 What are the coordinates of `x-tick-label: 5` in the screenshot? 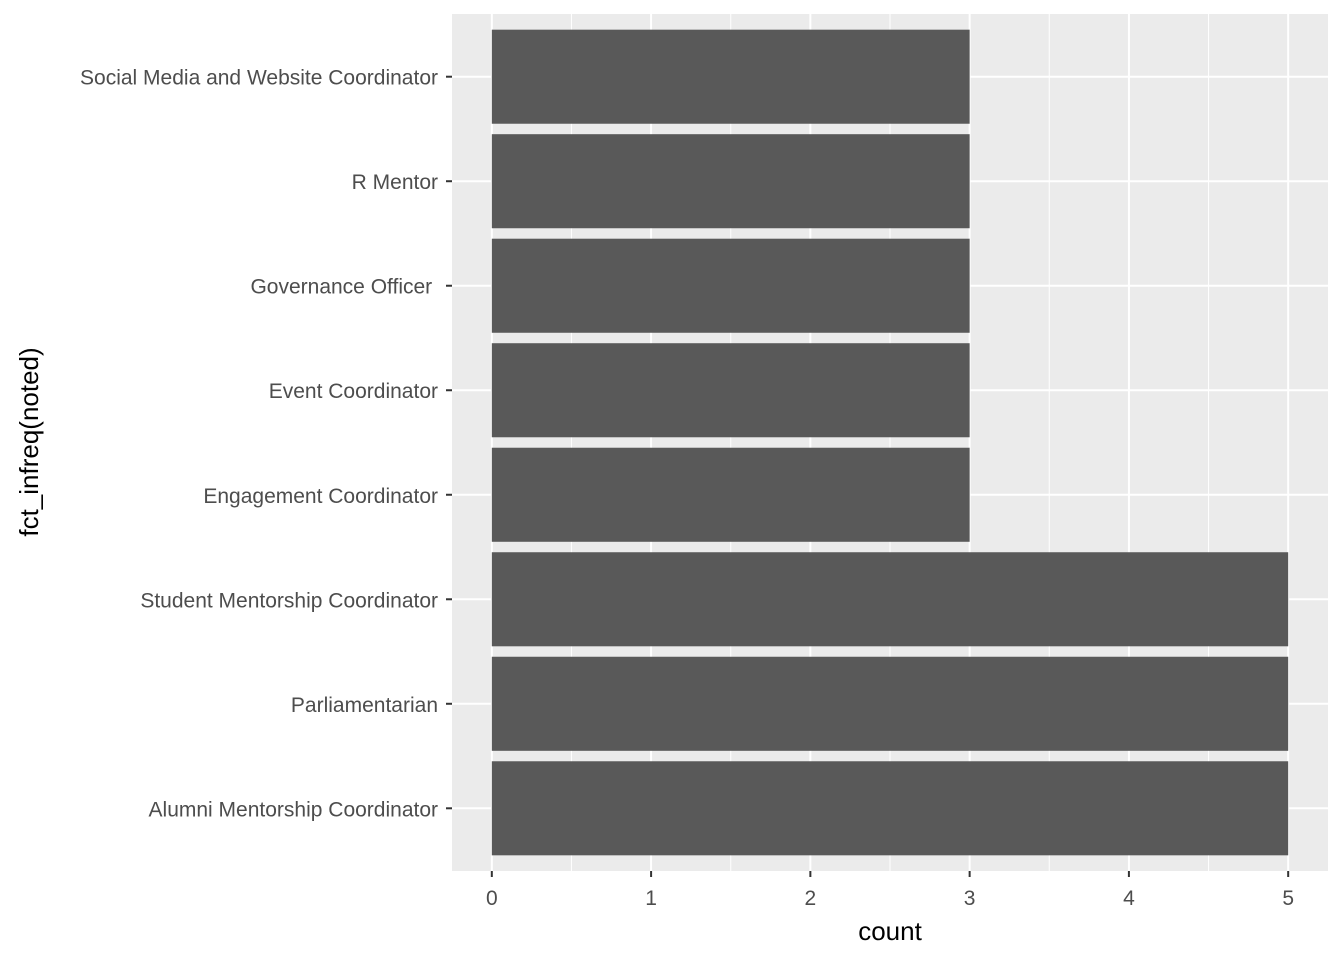 It's located at (1288, 898).